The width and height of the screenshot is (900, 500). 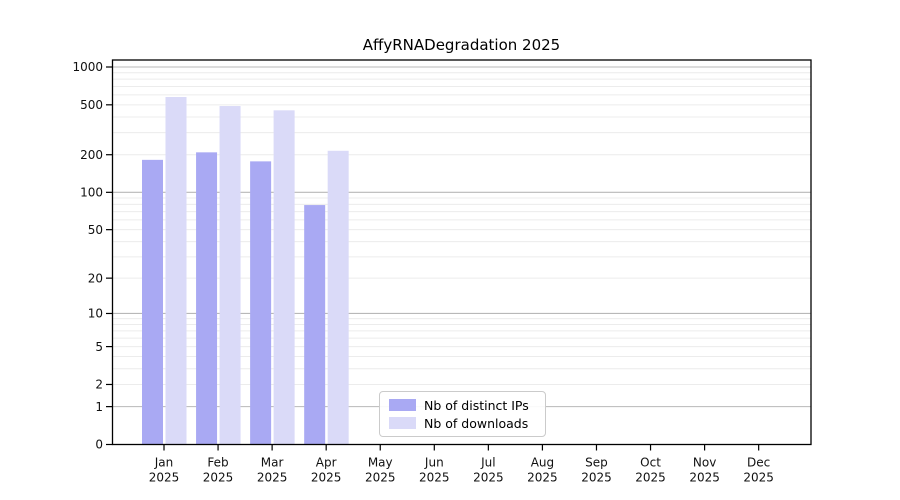 What do you see at coordinates (758, 463) in the screenshot?
I see `x-tick-label-month: Dec` at bounding box center [758, 463].